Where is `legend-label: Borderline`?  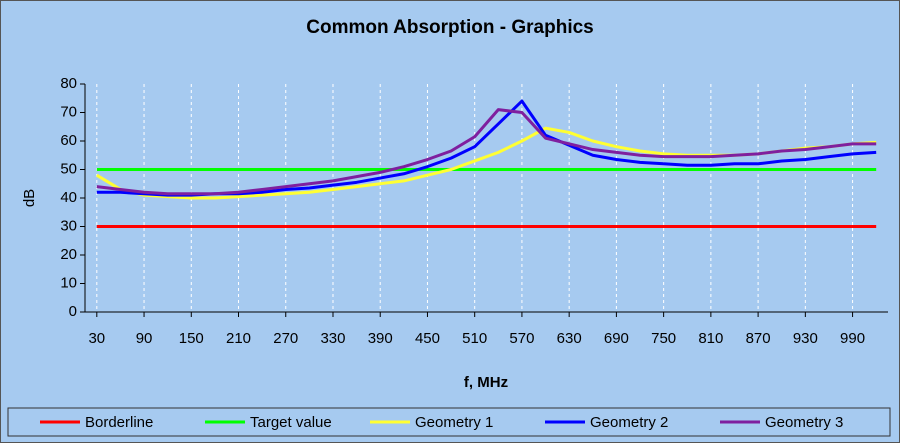 legend-label: Borderline is located at coordinates (119, 422).